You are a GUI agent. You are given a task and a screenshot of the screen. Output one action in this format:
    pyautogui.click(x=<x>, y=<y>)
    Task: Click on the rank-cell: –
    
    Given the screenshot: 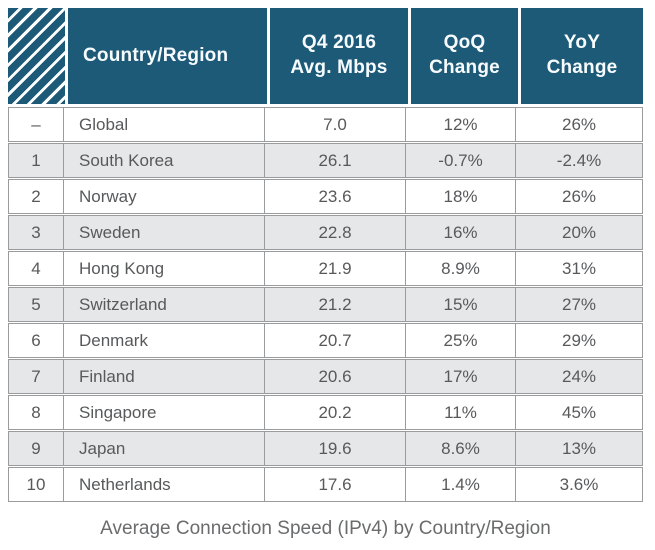 What is the action you would take?
    pyautogui.click(x=36, y=124)
    